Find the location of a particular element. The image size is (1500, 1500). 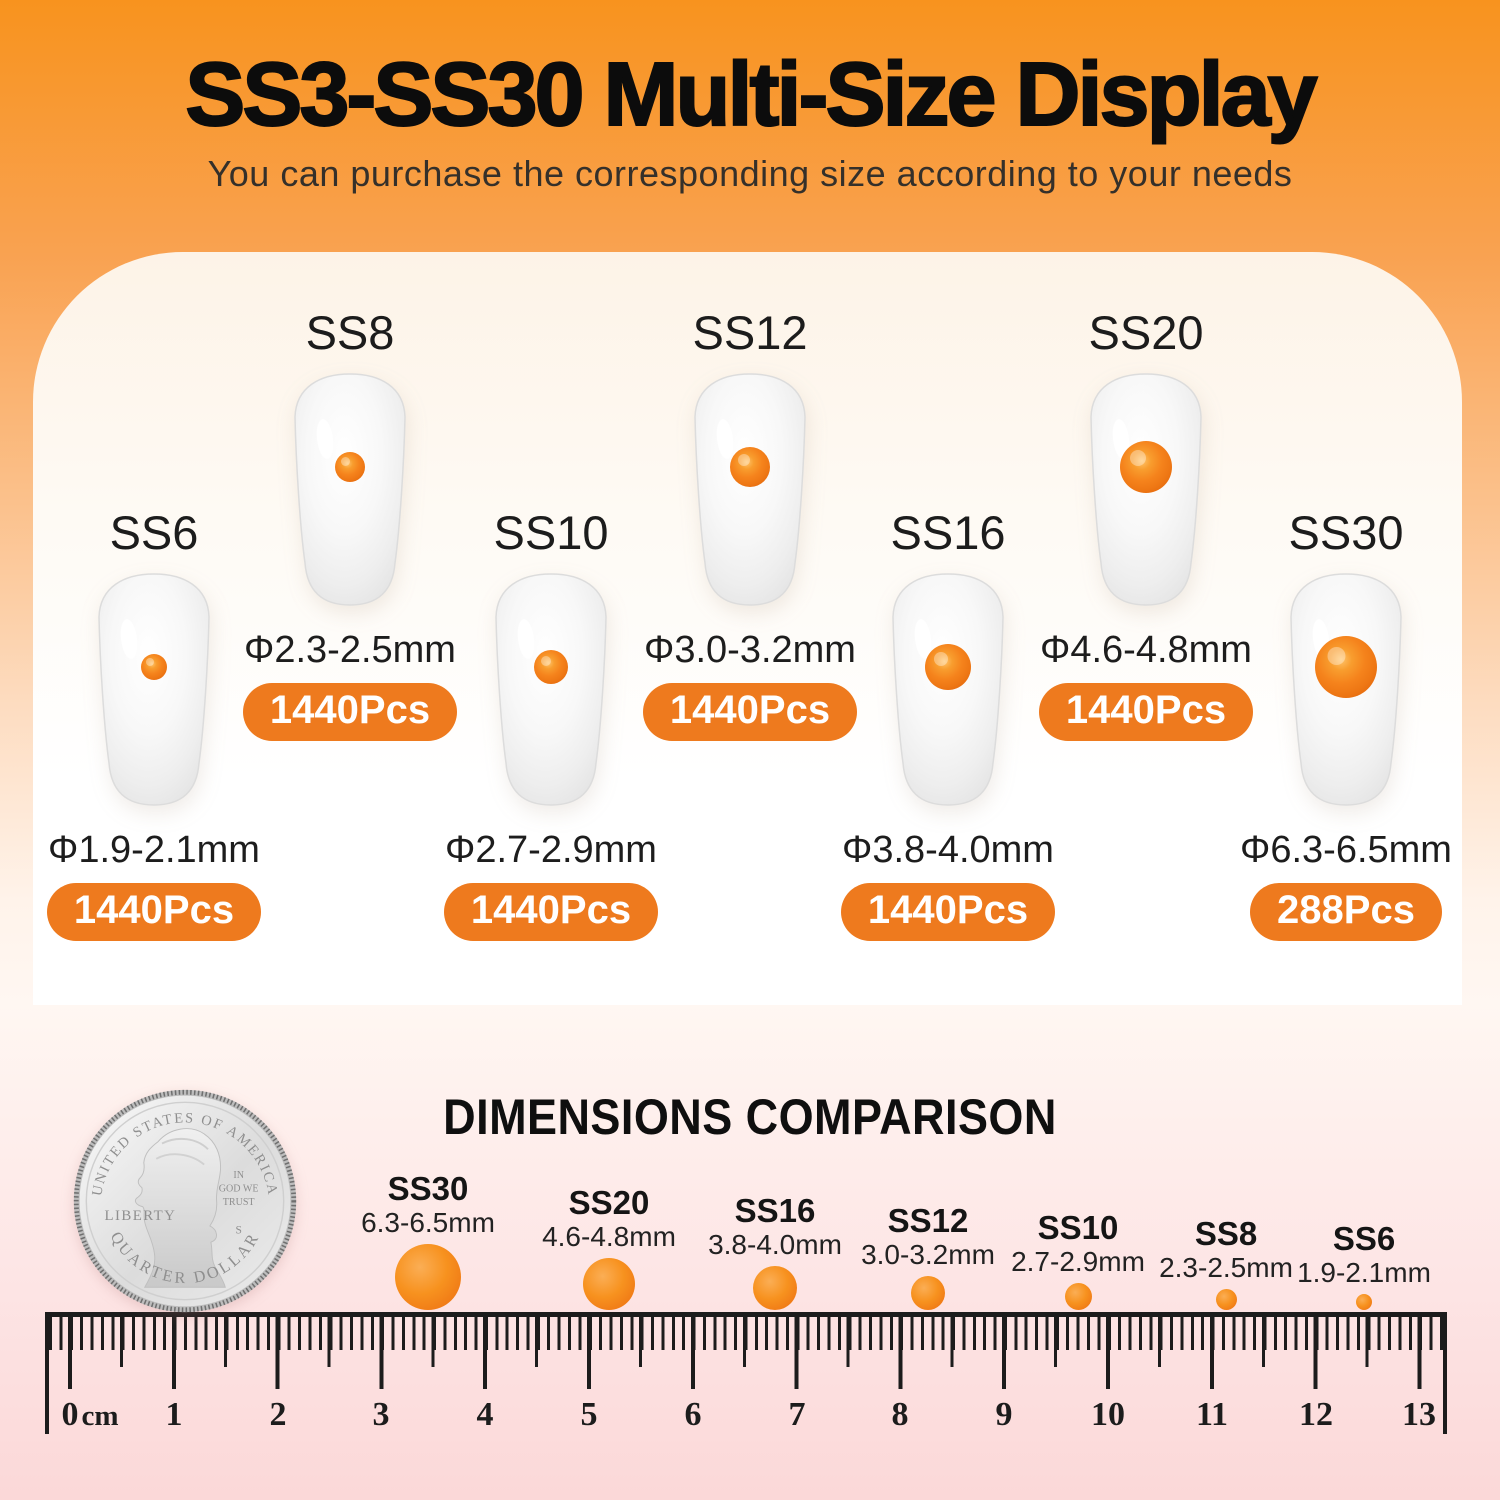

size-name: SS30 is located at coordinates (1346, 532).